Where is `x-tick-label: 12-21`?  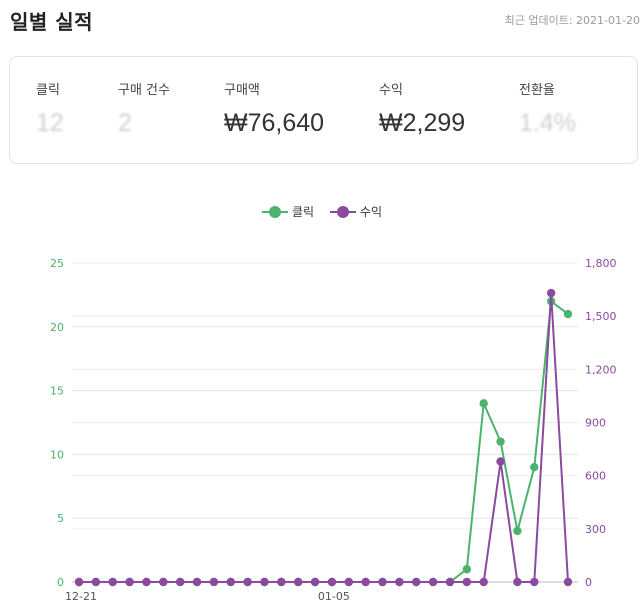 x-tick-label: 12-21 is located at coordinates (81, 596).